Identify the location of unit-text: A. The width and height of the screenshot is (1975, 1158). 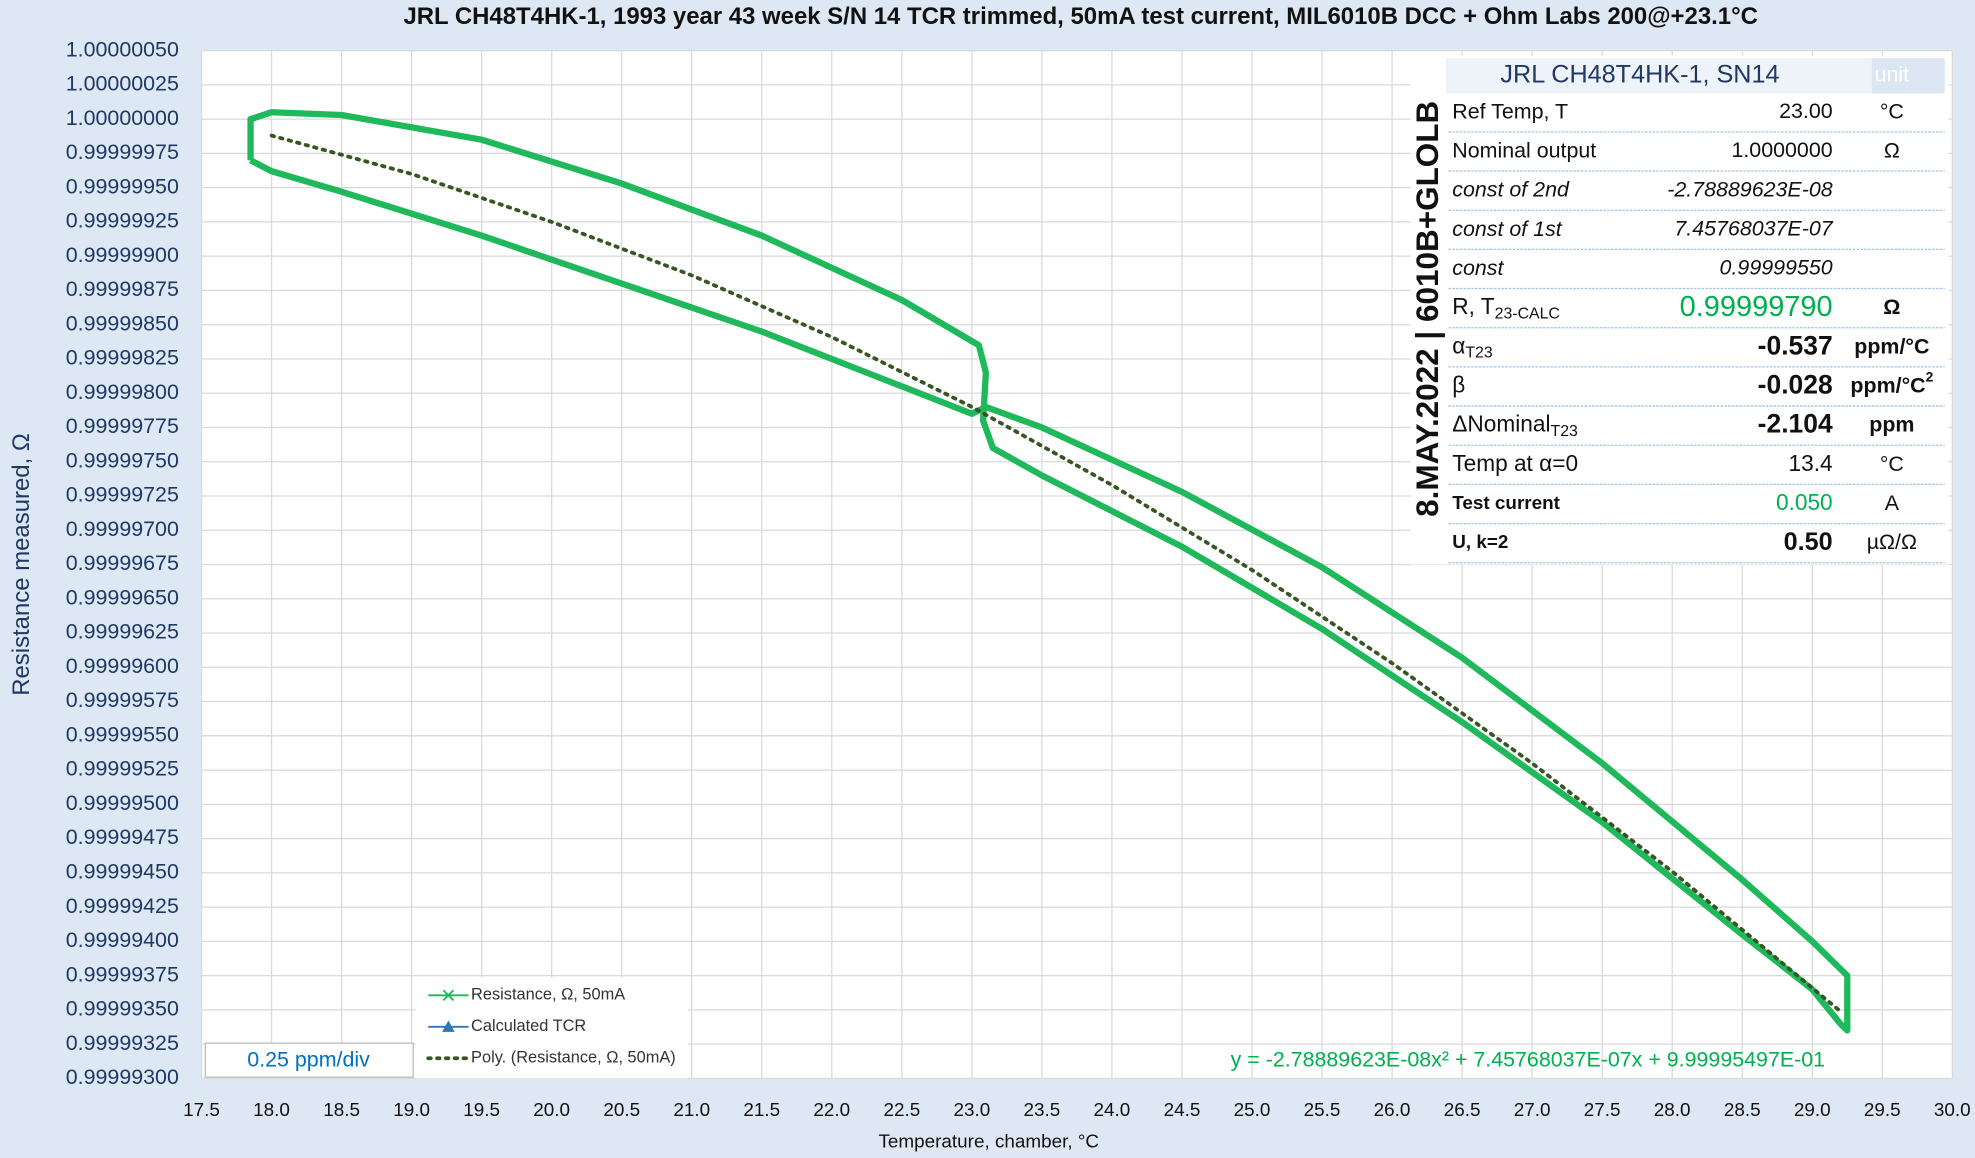
(1892, 503).